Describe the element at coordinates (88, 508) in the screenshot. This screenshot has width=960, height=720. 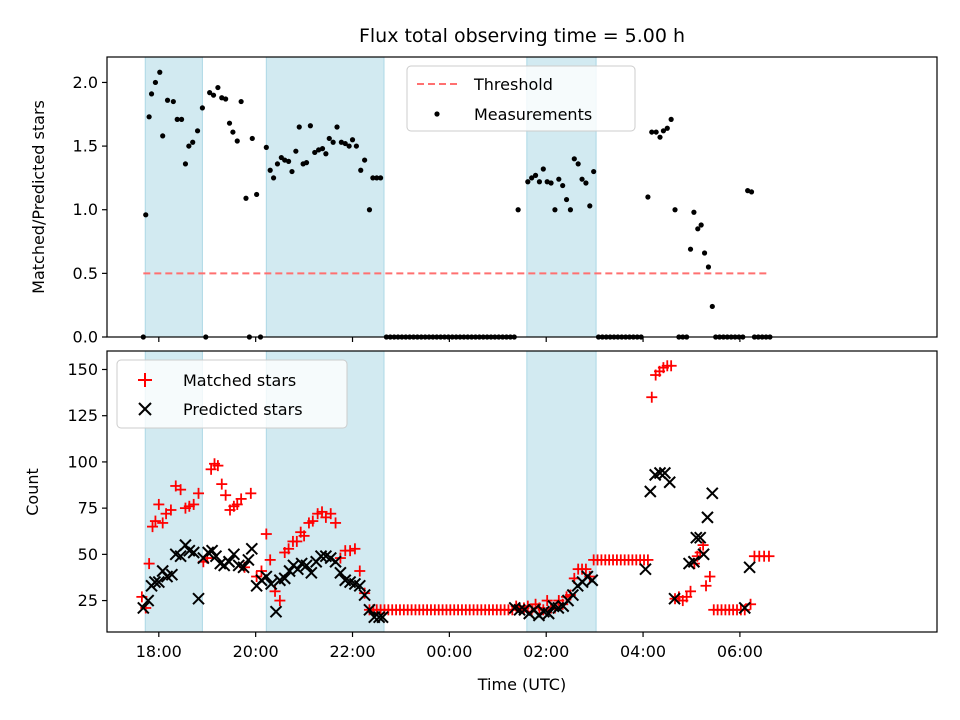
I see `bottom-y-tick-label: 75` at that location.